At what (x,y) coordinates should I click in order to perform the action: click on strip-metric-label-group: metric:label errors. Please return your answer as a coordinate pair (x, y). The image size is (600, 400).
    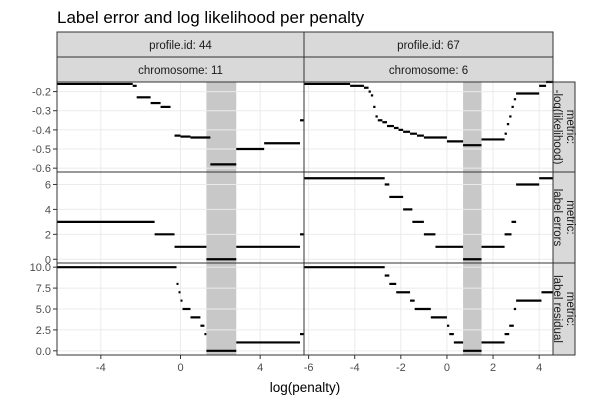
    Looking at the image, I should click on (563, 218).